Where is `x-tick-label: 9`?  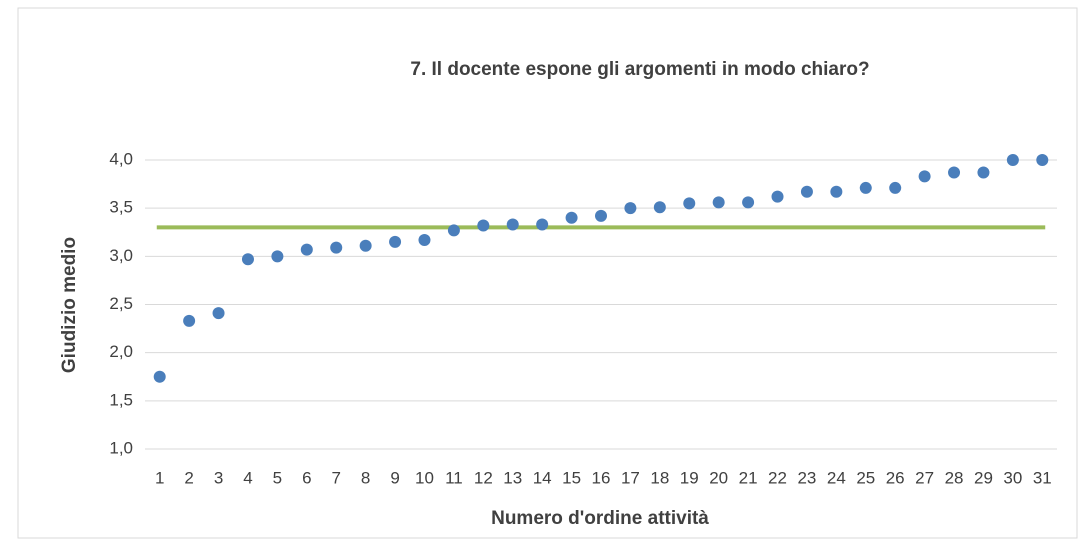
x-tick-label: 9 is located at coordinates (394, 477).